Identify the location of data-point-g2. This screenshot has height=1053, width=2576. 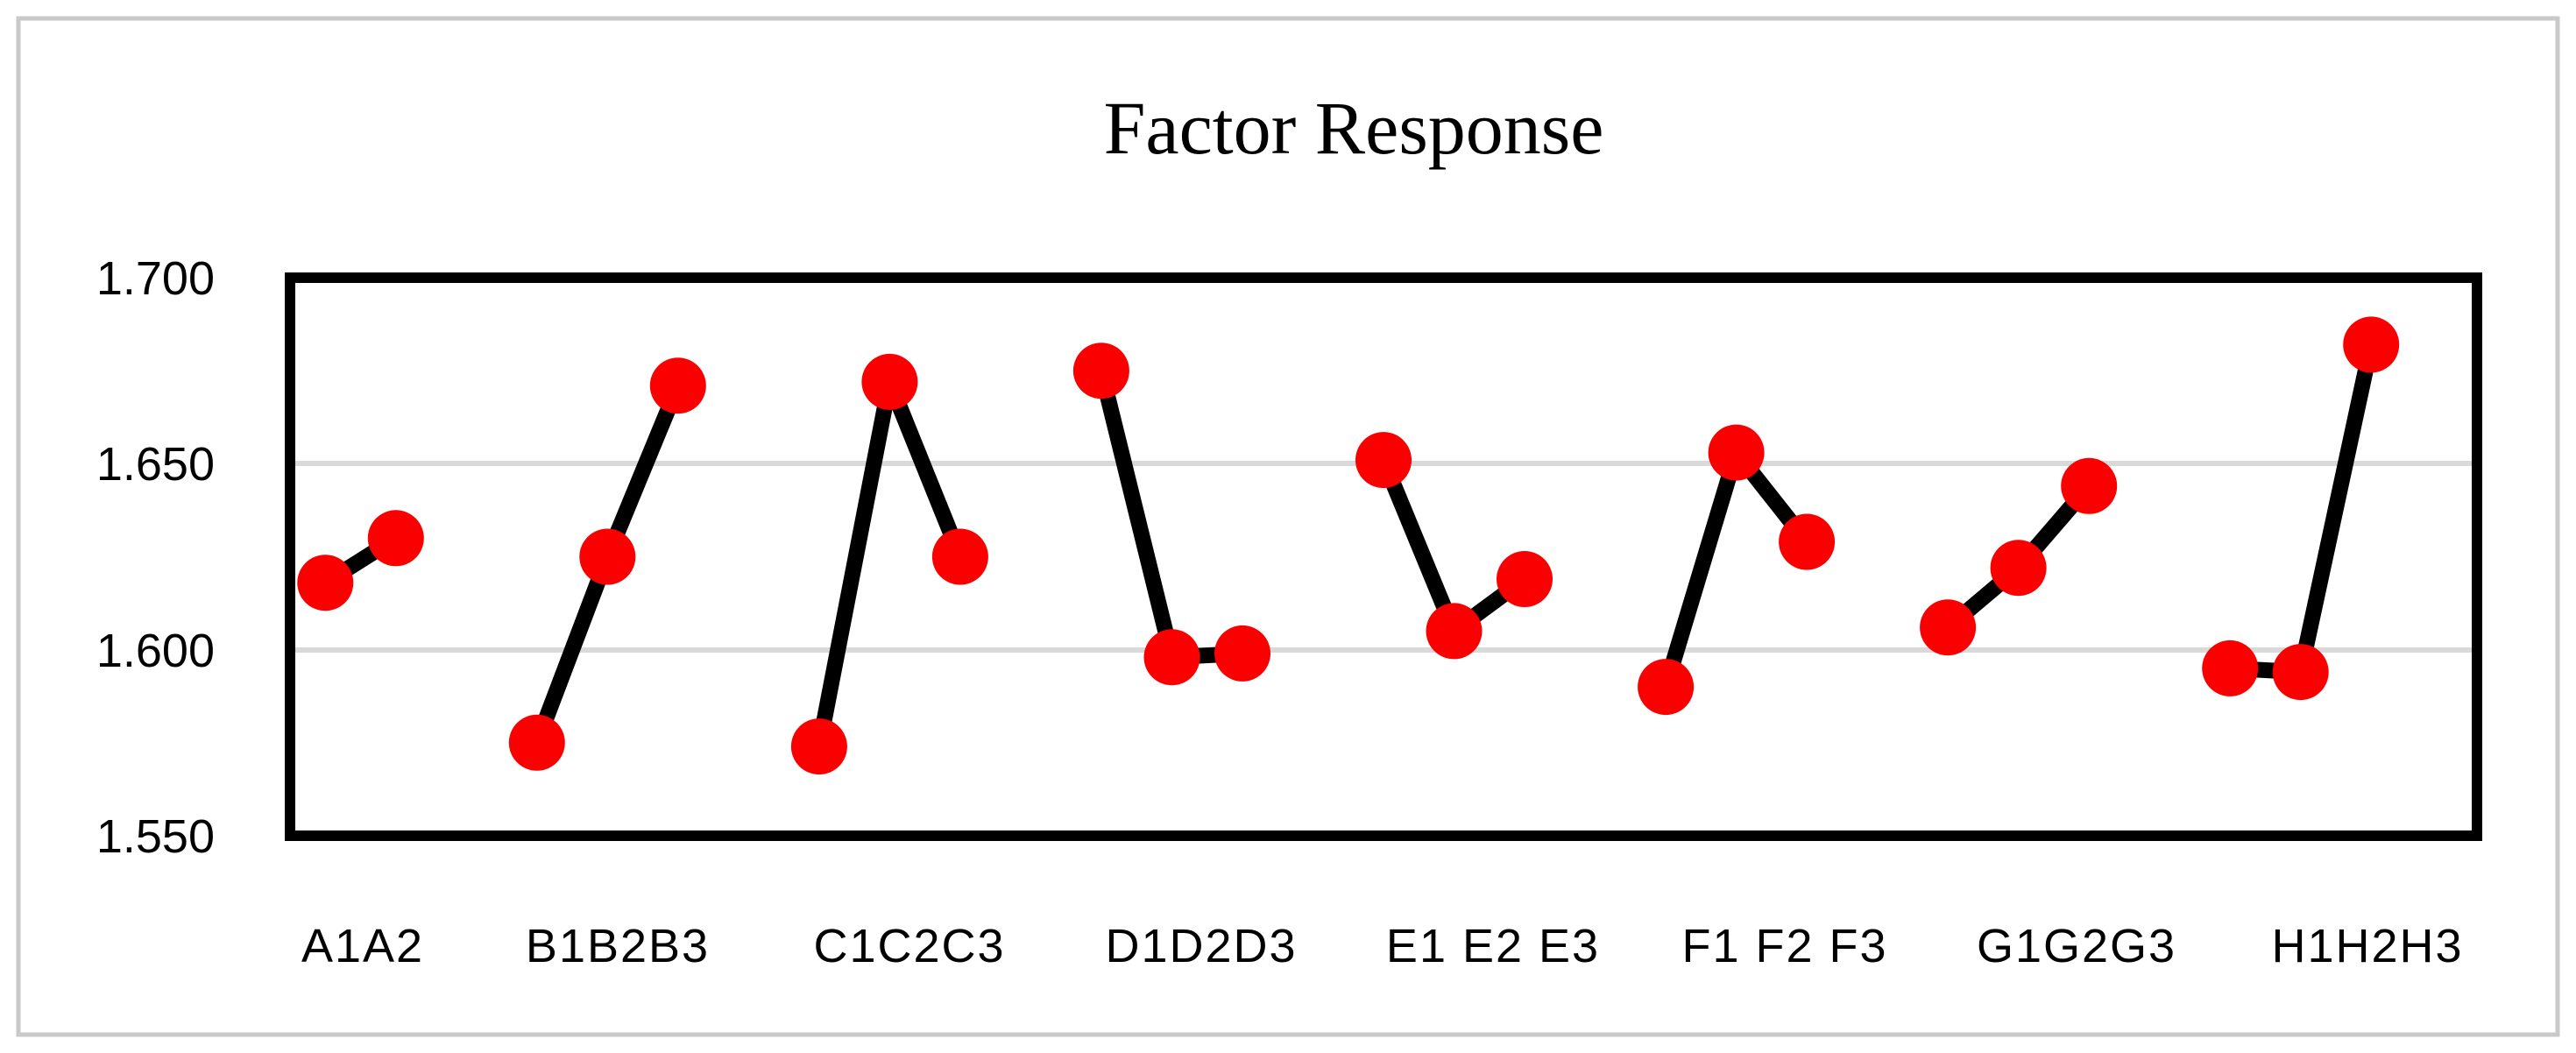
(2018, 568).